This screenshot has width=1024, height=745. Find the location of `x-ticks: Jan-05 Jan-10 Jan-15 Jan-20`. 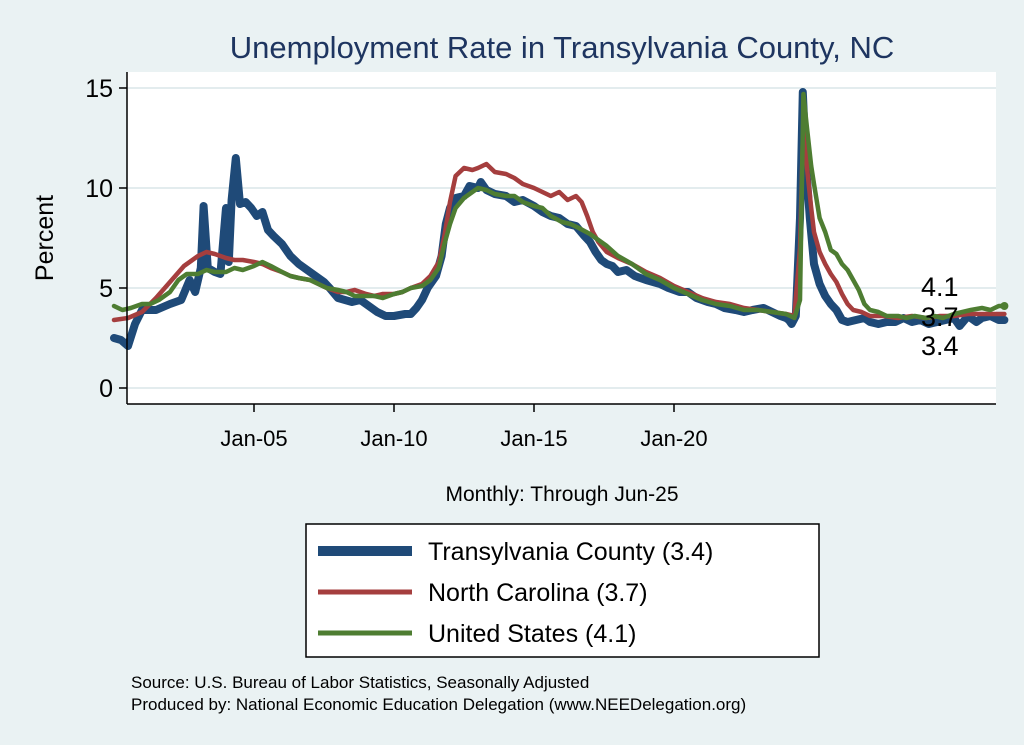

x-ticks: Jan-05 Jan-10 Jan-15 Jan-20 is located at coordinates (464, 427).